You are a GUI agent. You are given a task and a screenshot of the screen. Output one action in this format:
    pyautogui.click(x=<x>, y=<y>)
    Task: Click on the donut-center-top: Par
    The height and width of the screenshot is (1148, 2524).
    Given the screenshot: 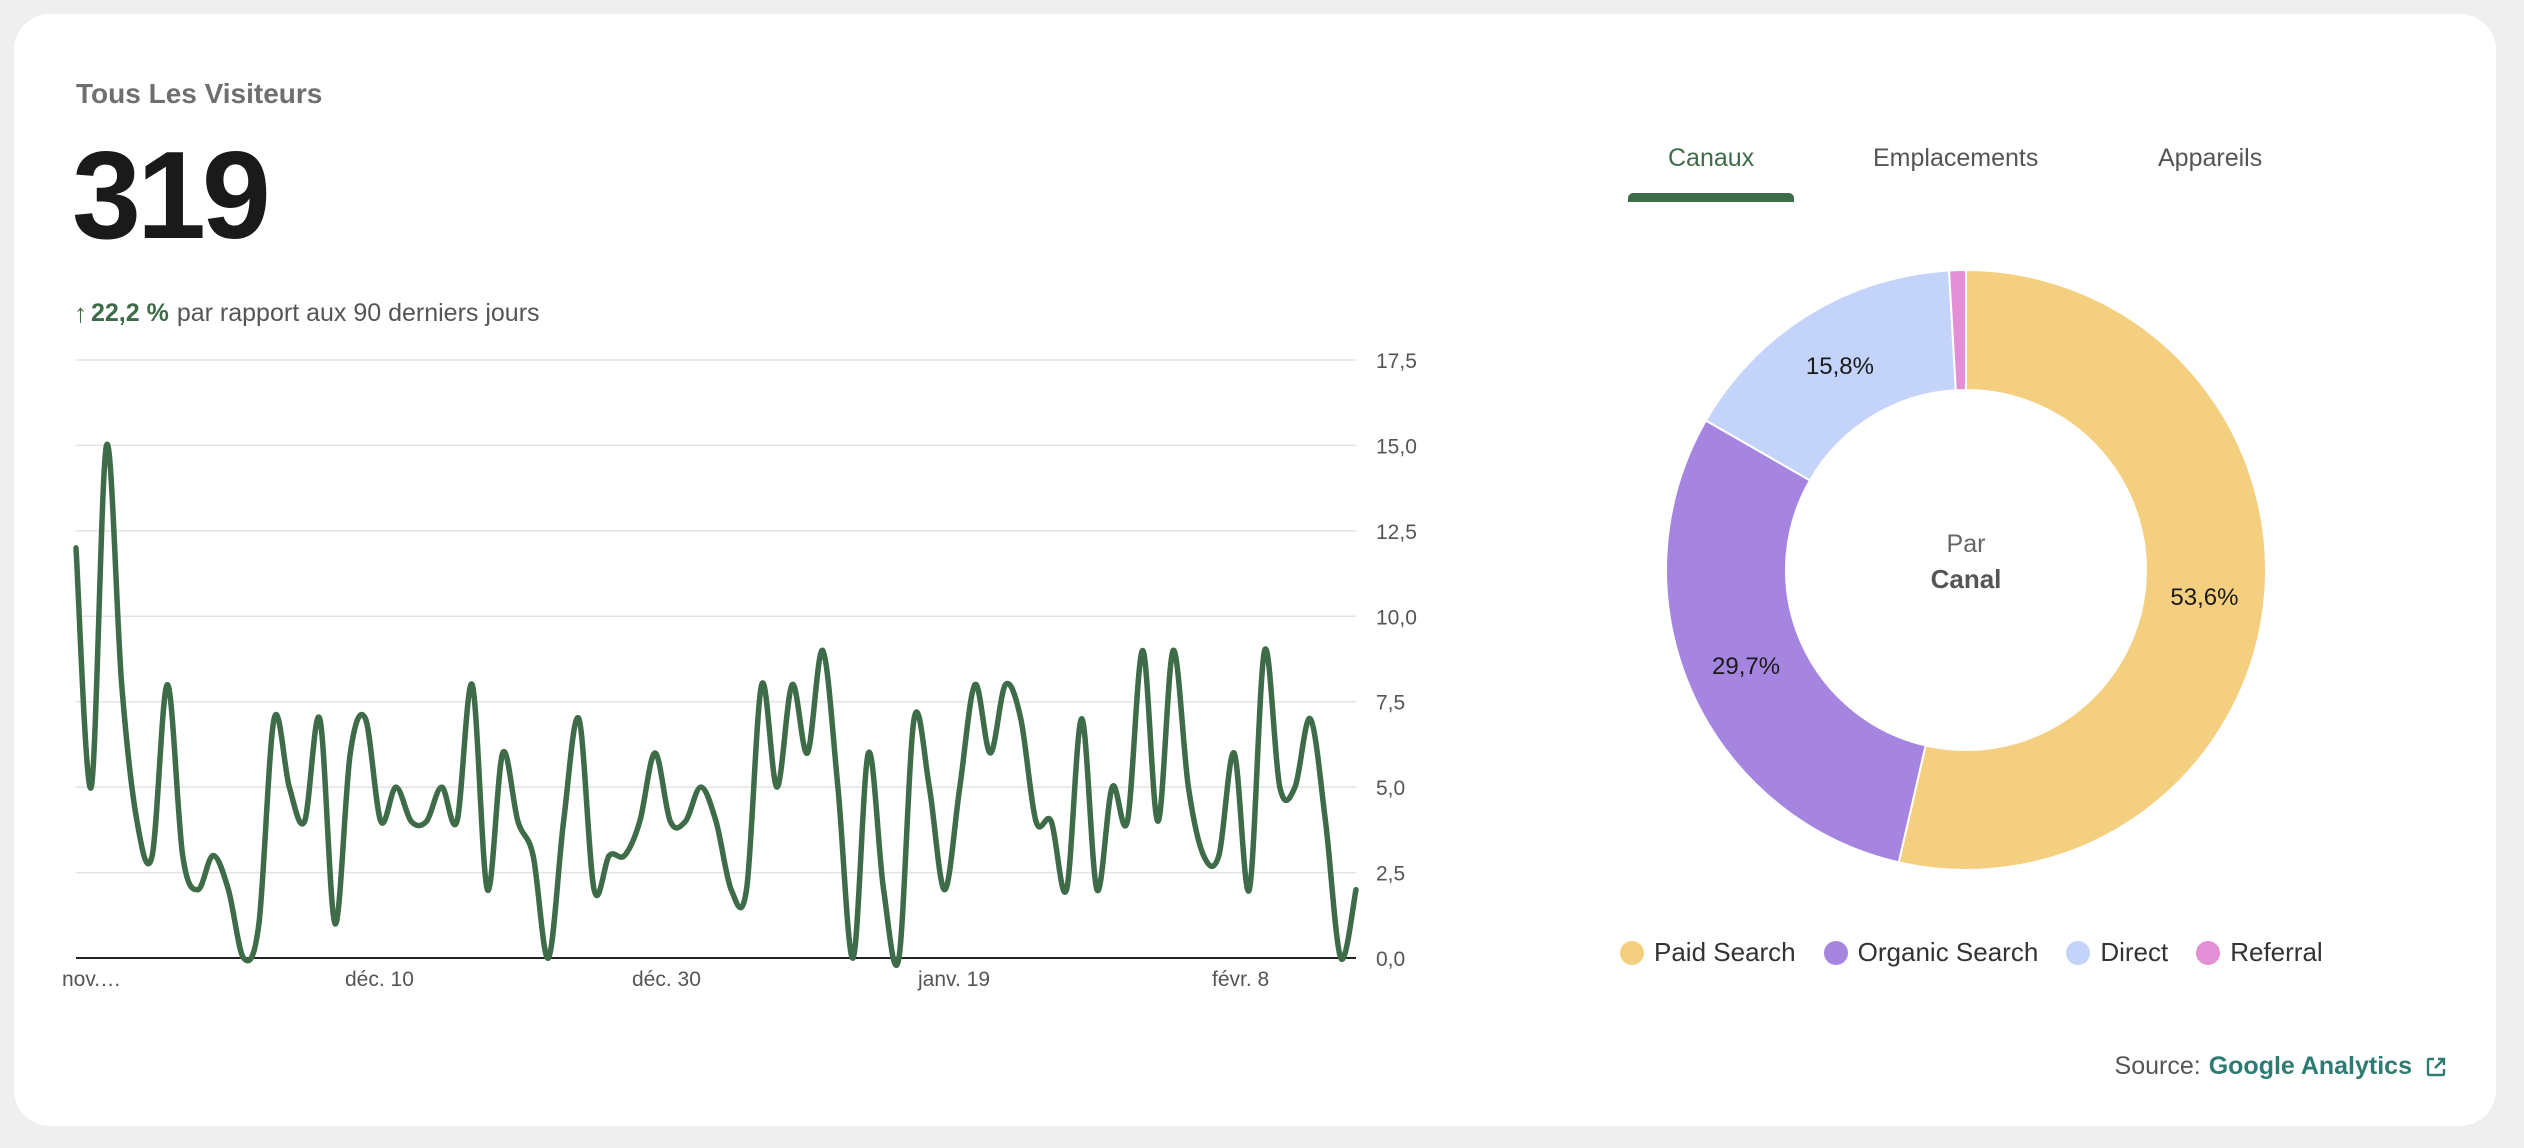 What is the action you would take?
    pyautogui.click(x=1966, y=544)
    